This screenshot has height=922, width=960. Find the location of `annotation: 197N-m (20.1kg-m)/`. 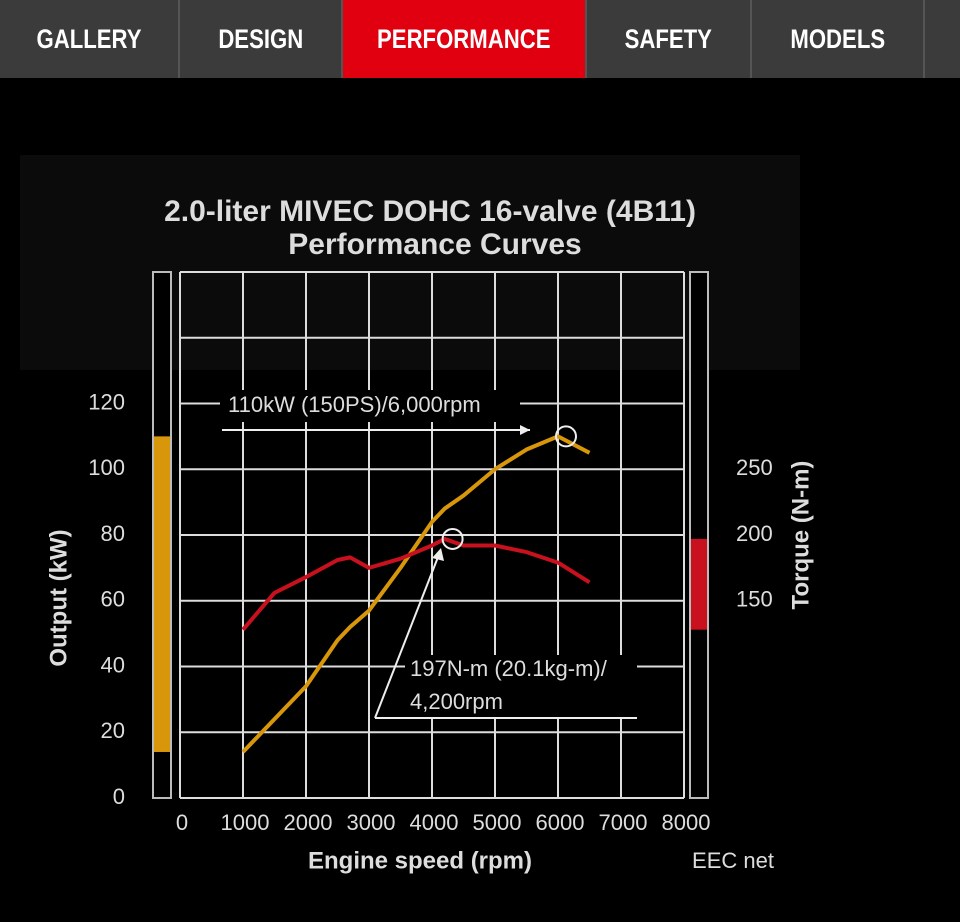

annotation: 197N-m (20.1kg-m)/ is located at coordinates (509, 668).